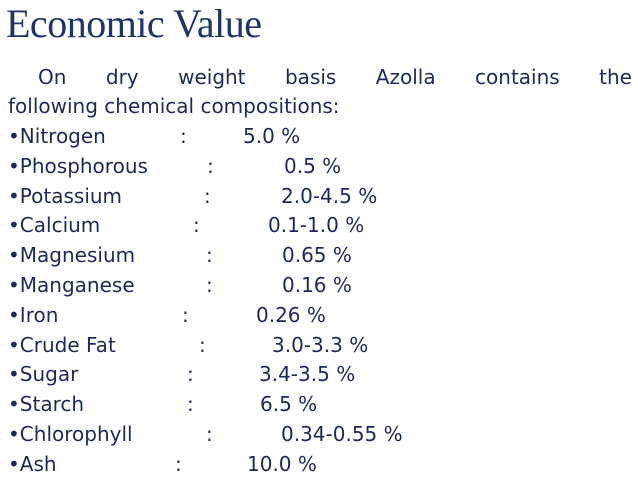 The width and height of the screenshot is (638, 479). I want to click on component-value: 3.4-3.5 %, so click(307, 374).